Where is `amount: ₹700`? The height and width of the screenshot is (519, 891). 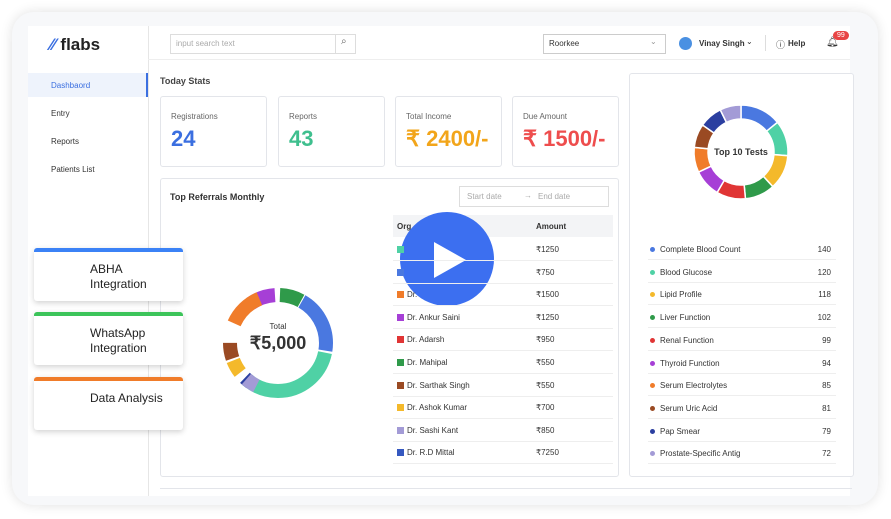
amount: ₹700 is located at coordinates (545, 408).